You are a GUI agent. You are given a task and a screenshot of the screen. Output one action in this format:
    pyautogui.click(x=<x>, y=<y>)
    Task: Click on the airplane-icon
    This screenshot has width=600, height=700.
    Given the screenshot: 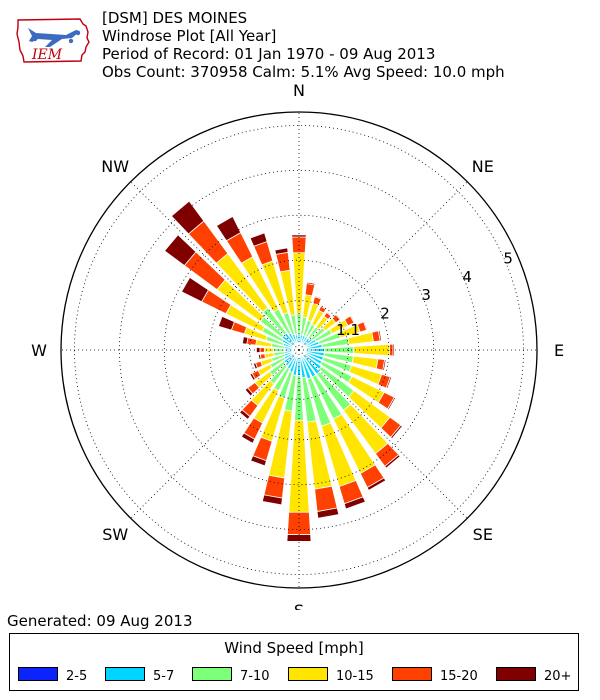 What is the action you would take?
    pyautogui.click(x=54, y=37)
    